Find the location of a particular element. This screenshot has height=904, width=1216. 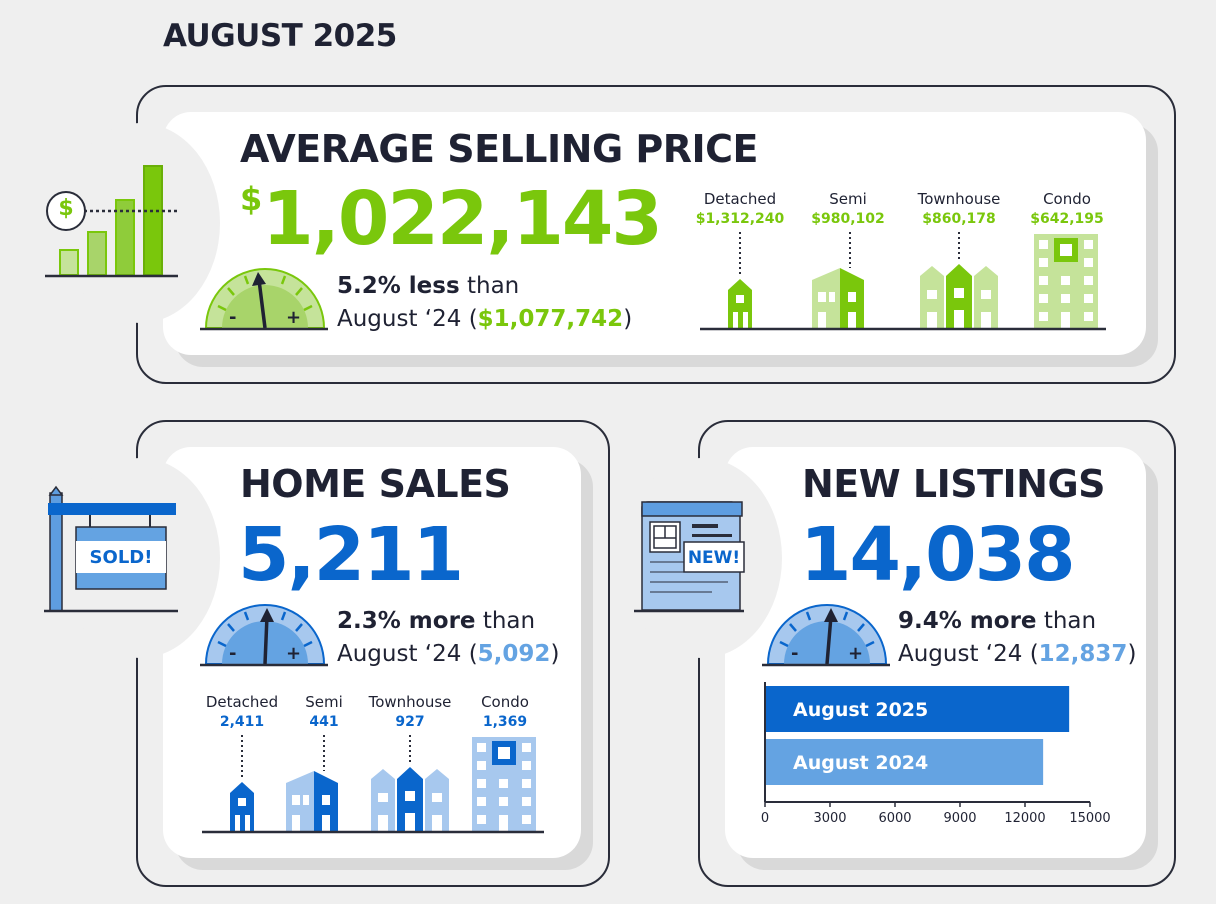

card-notch is located at coordinates (140, 223).